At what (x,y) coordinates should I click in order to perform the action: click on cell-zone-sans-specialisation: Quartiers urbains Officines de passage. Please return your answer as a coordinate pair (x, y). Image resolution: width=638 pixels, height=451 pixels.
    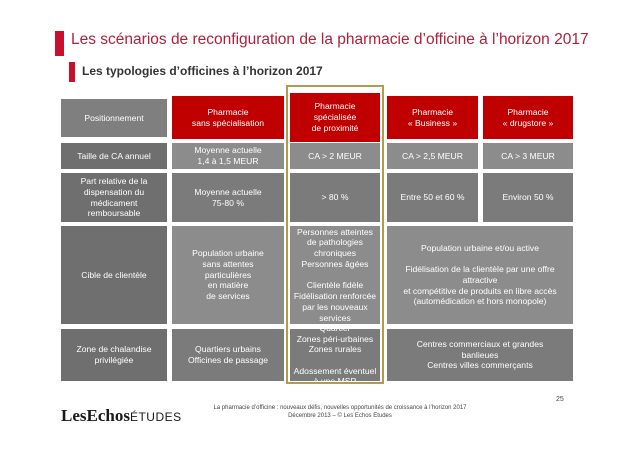
    Looking at the image, I should click on (228, 355).